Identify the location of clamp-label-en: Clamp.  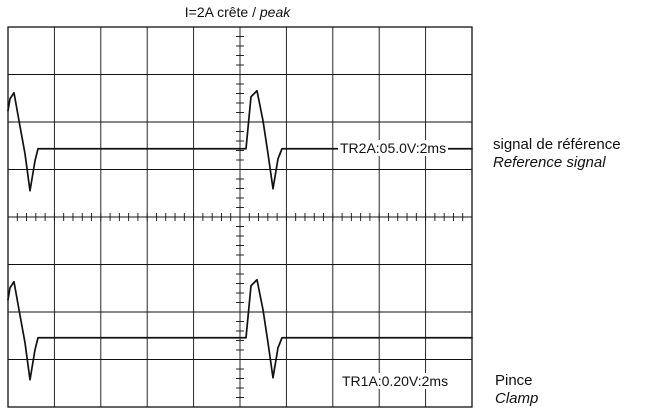
(517, 398).